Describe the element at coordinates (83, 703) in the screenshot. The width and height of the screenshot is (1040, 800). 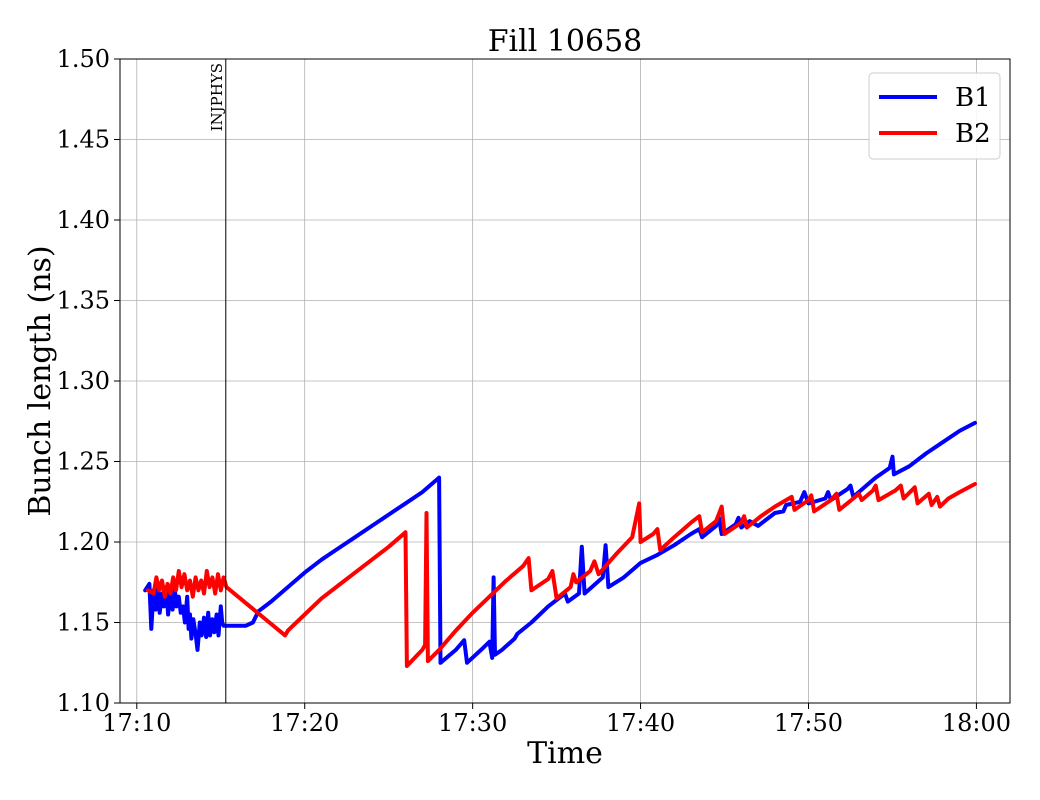
I see `y-tick-label: 1.10` at that location.